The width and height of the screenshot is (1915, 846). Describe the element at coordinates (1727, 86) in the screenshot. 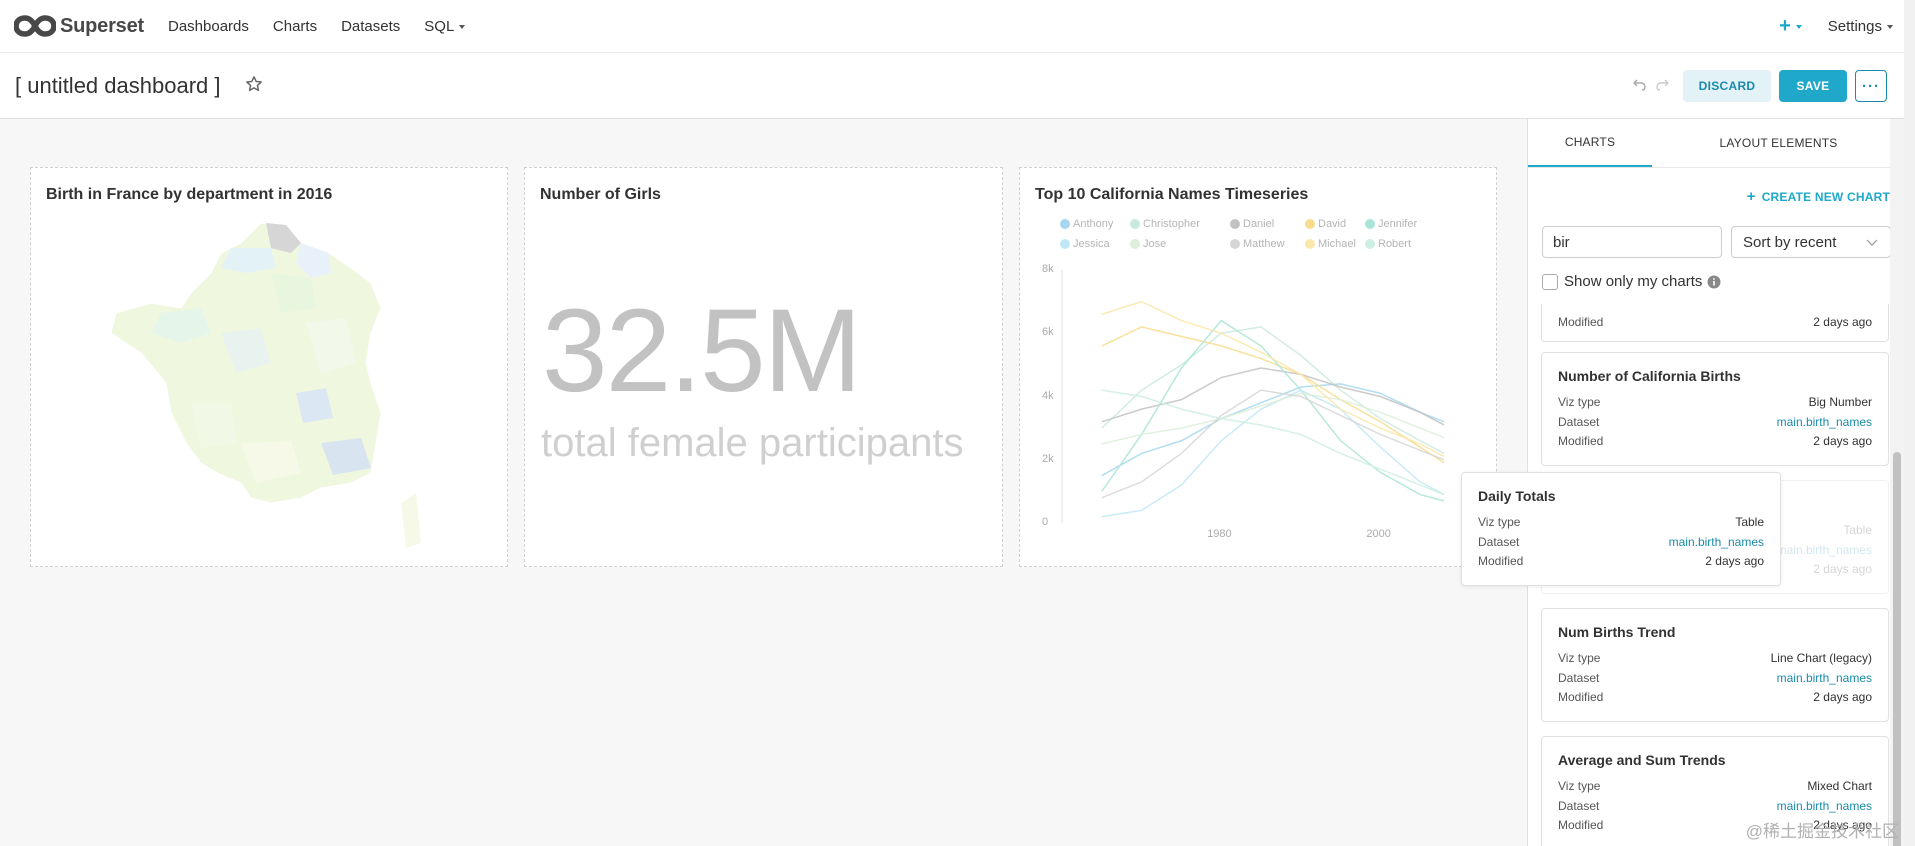

I see `discard-button: DISCARD` at that location.